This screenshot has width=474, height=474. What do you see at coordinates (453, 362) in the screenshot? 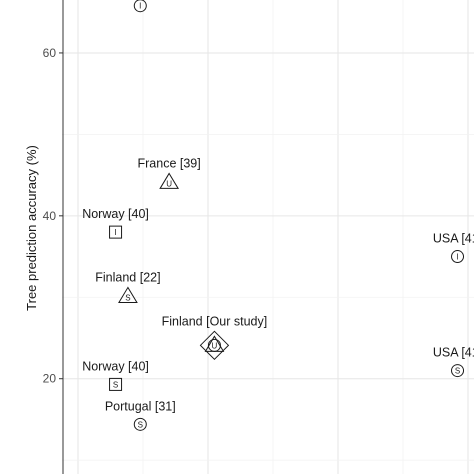
I see `data-point: S USA [41]` at bounding box center [453, 362].